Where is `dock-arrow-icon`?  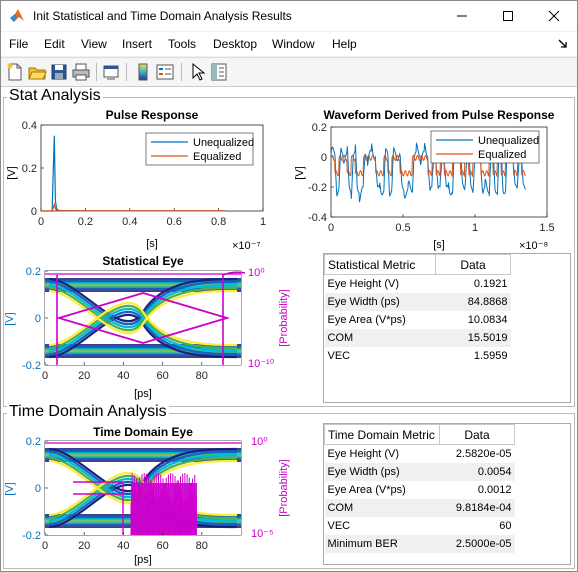 dock-arrow-icon is located at coordinates (563, 44).